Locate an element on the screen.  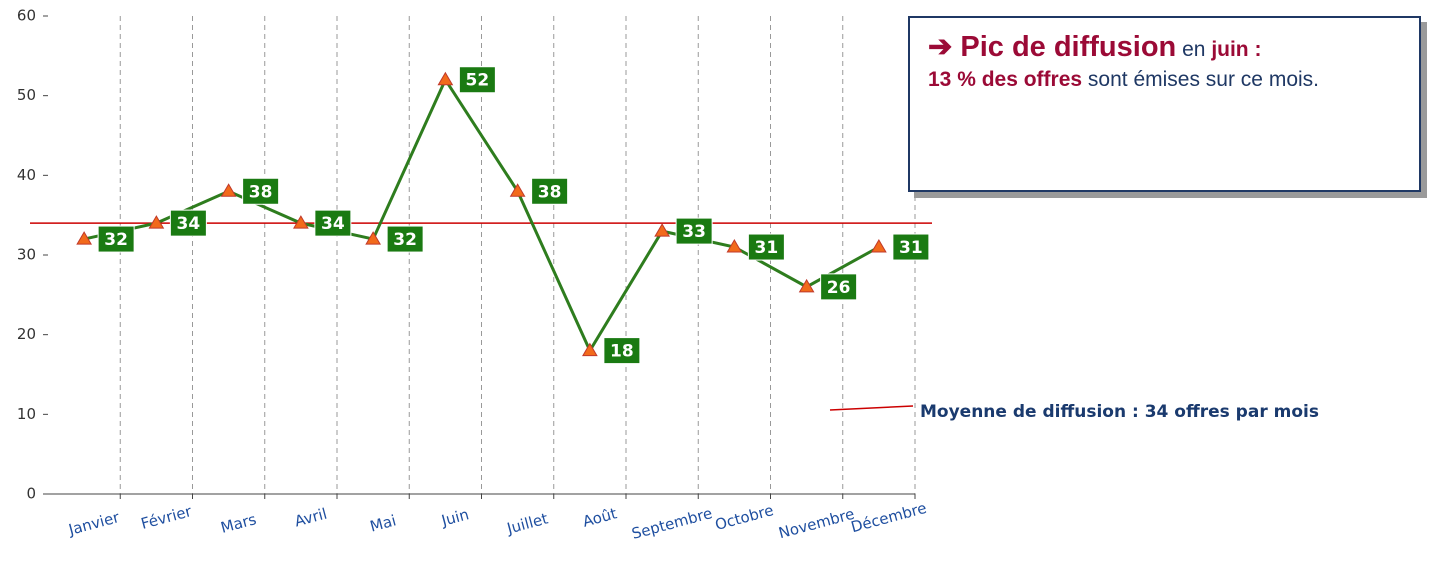
y-tick-label: 30 is located at coordinates (26, 255).